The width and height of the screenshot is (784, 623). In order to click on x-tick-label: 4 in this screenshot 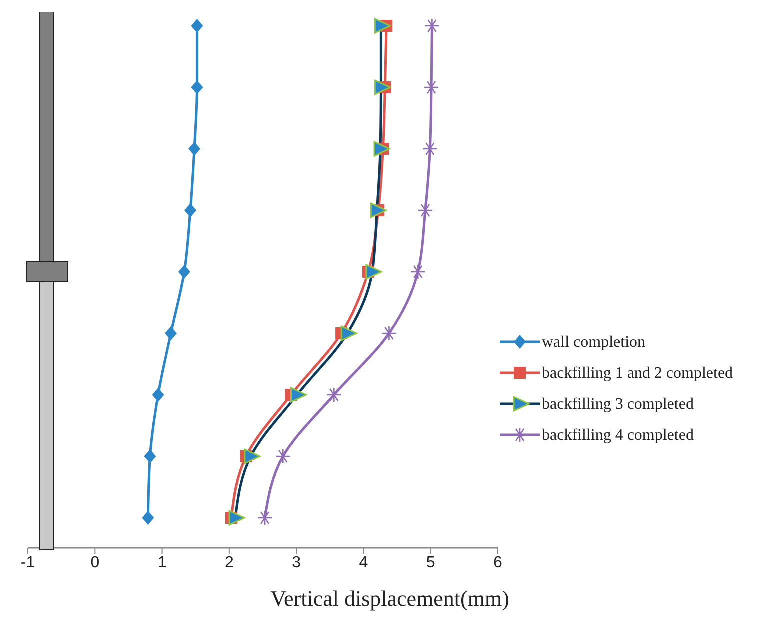, I will do `click(363, 563)`.